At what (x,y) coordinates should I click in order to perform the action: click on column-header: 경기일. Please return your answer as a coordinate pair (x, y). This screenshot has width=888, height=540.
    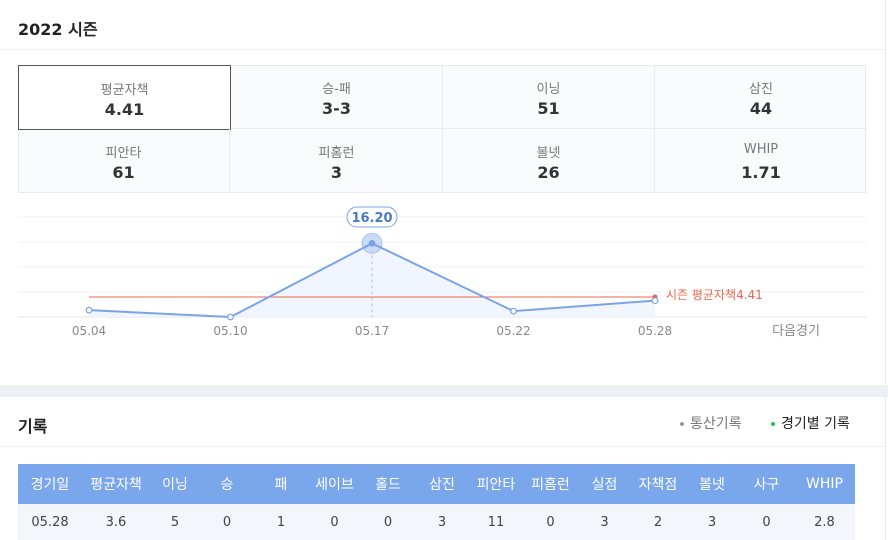
    Looking at the image, I should click on (50, 484).